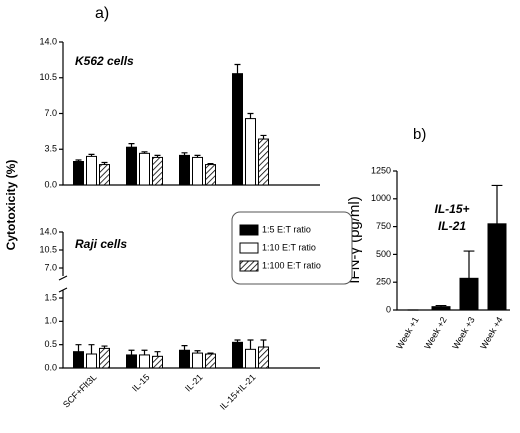  What do you see at coordinates (452, 226) in the screenshot?
I see `annotation: IL-21` at bounding box center [452, 226].